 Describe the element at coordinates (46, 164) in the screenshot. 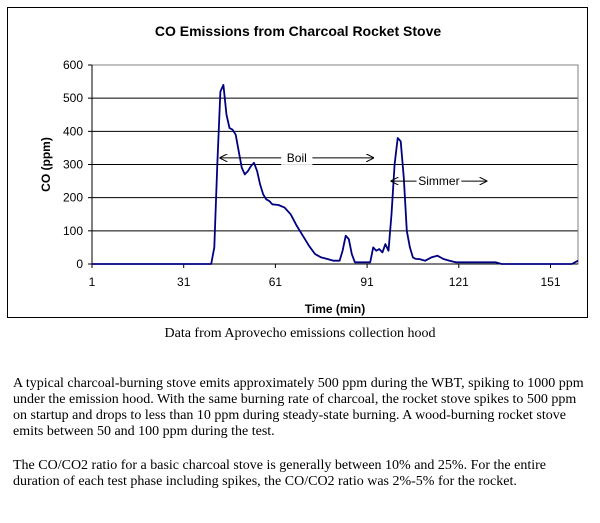

I see `y-axis-label: CO (ppm)` at that location.